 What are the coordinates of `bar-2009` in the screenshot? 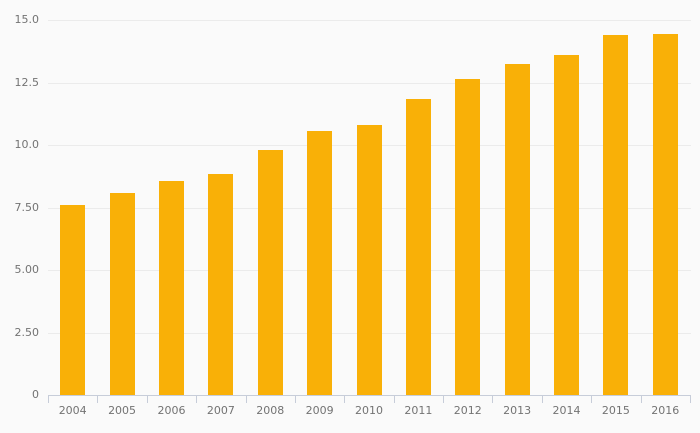 It's located at (320, 263).